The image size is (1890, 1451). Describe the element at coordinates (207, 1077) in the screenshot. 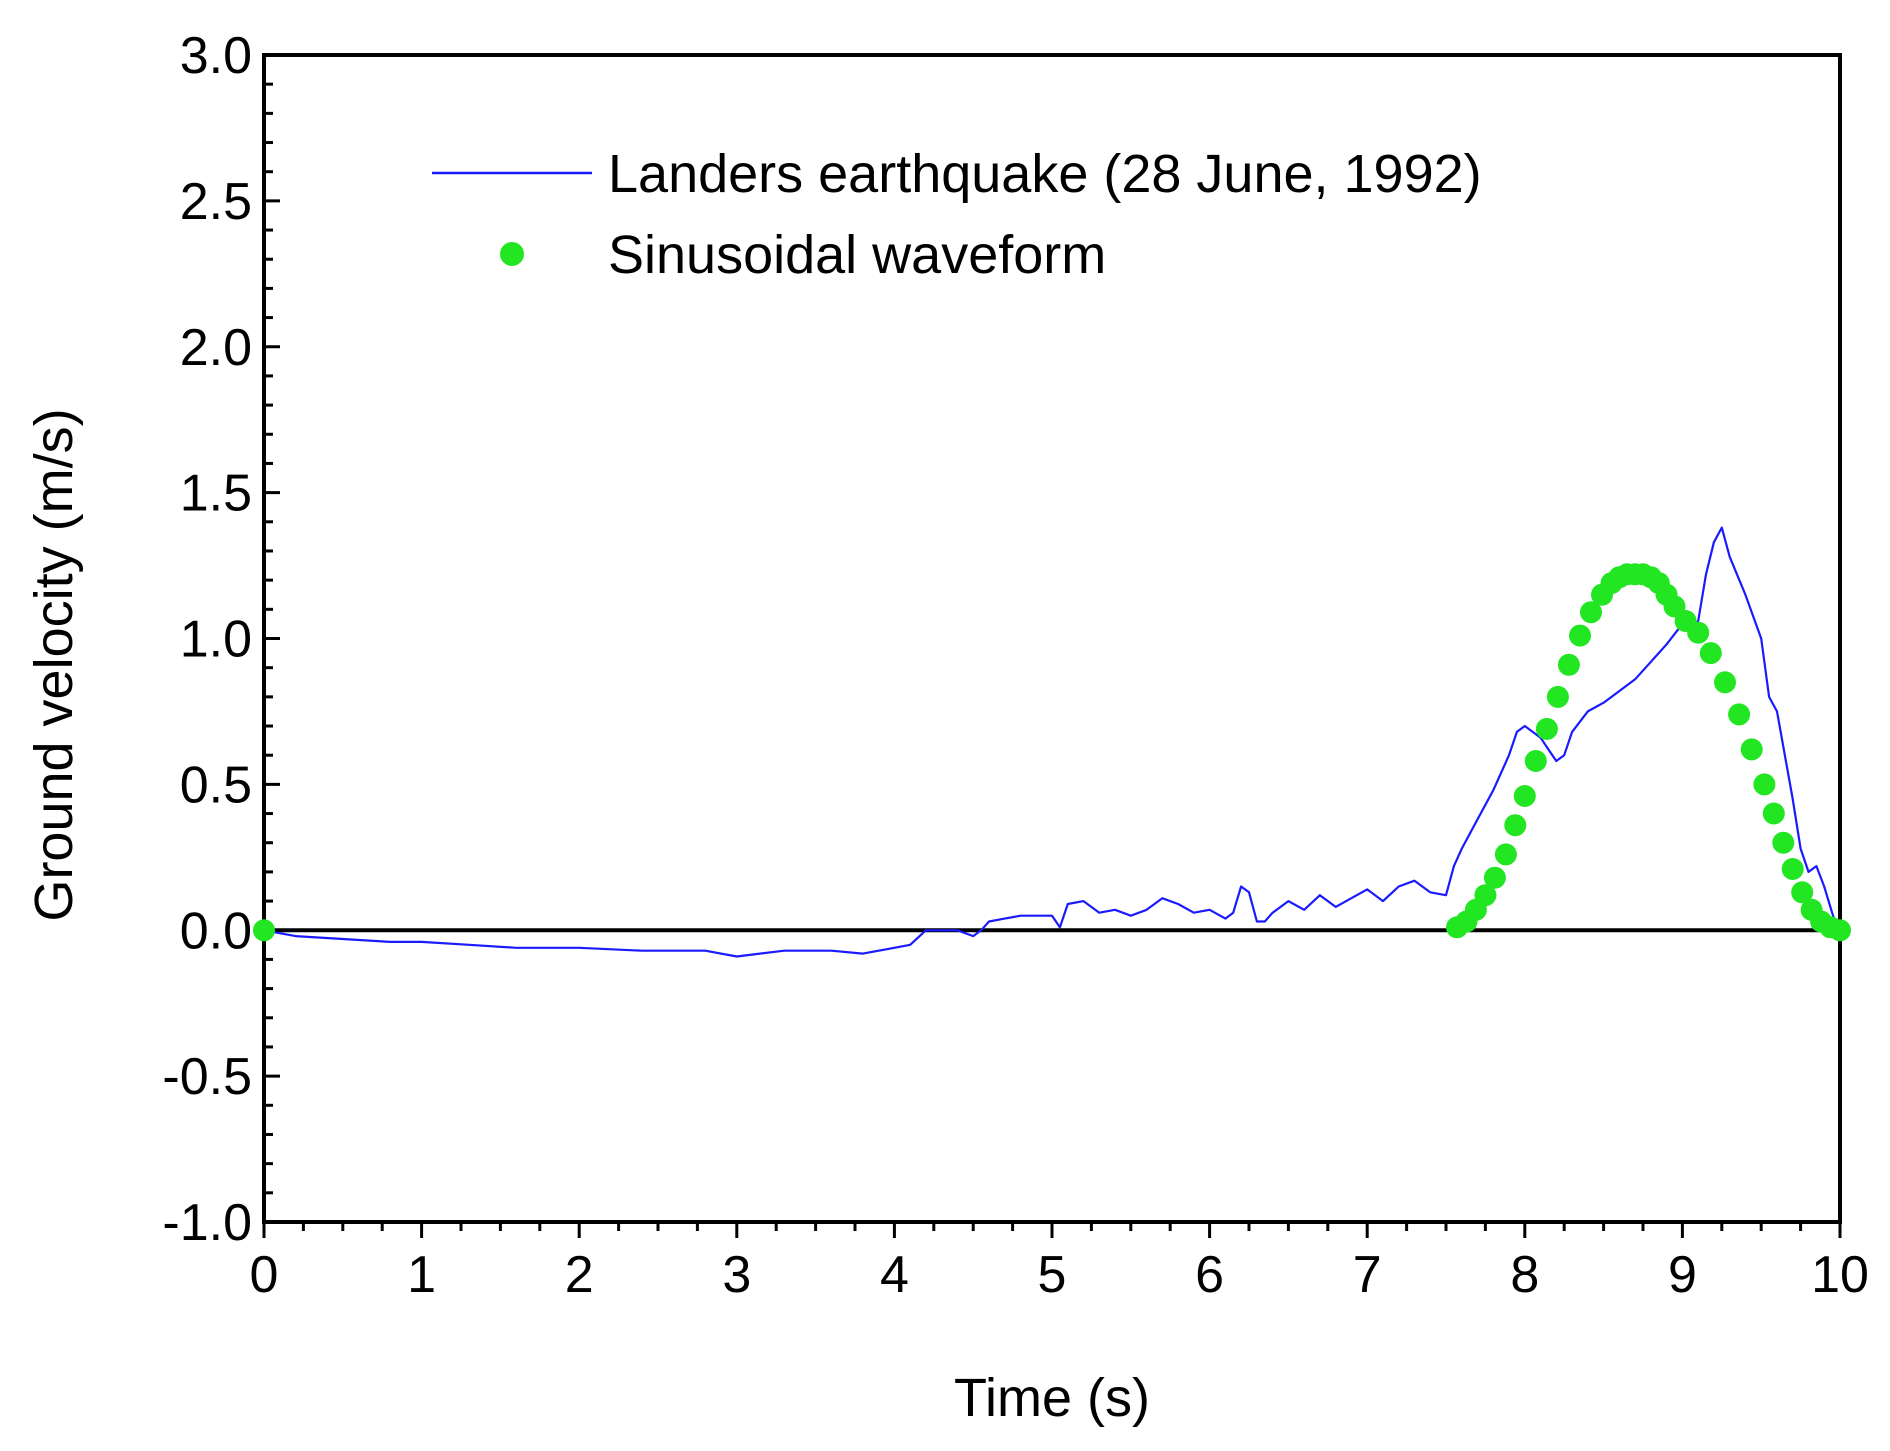

I see `y-tick-label: -0.5` at that location.